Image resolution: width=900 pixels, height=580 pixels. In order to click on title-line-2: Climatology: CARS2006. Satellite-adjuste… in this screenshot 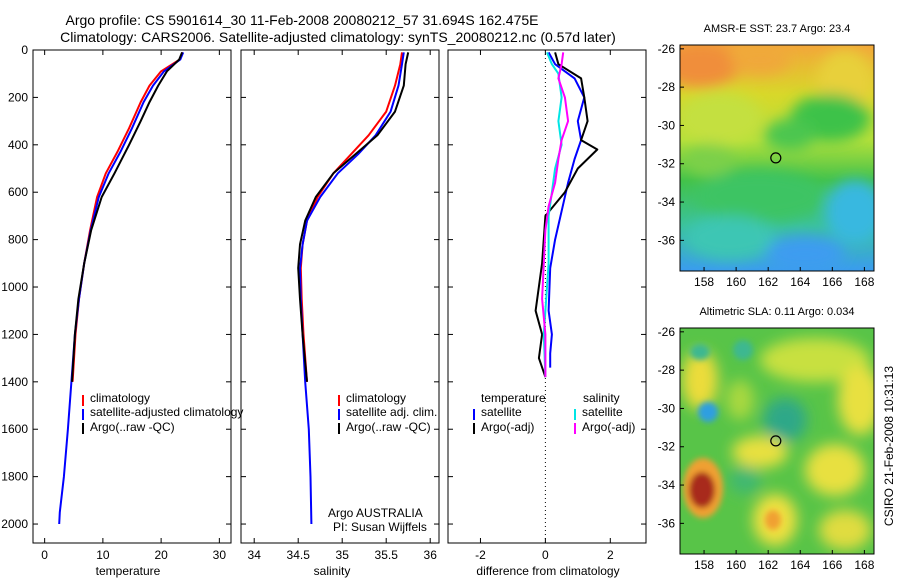, I will do `click(338, 37)`.